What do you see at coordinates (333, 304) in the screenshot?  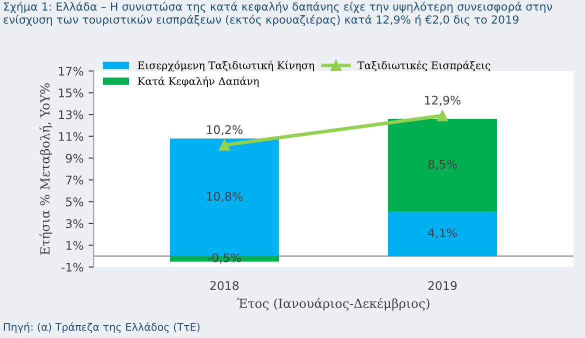 I see `x-axis-title: Έτος (Ιανουάριος-Δεκέμβριος)` at bounding box center [333, 304].